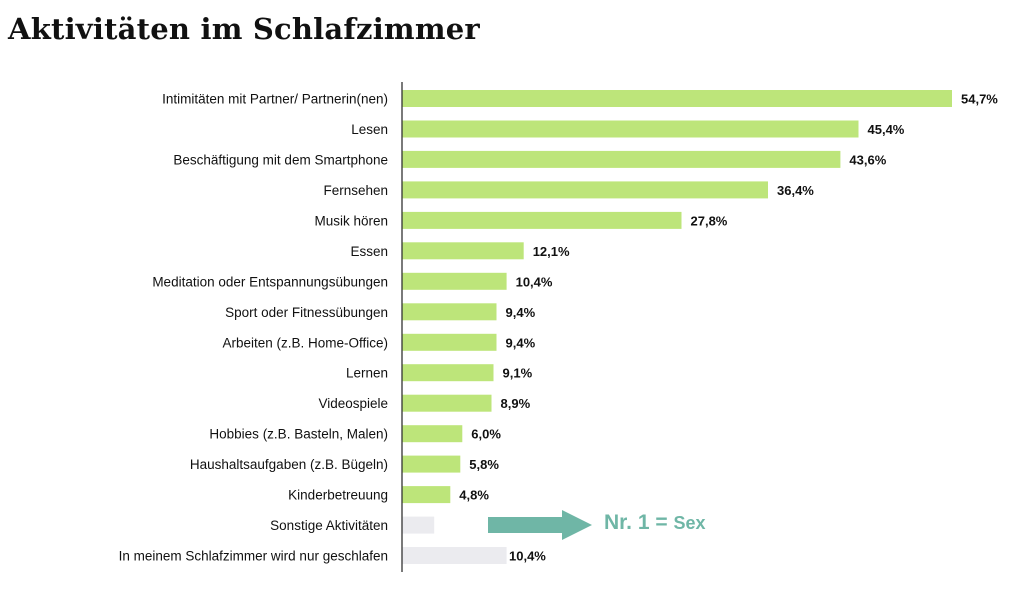 The height and width of the screenshot is (601, 1024). Describe the element at coordinates (275, 99) in the screenshot. I see `category-label: Intimitäten mit Partner/ Partnerin(nen)` at that location.